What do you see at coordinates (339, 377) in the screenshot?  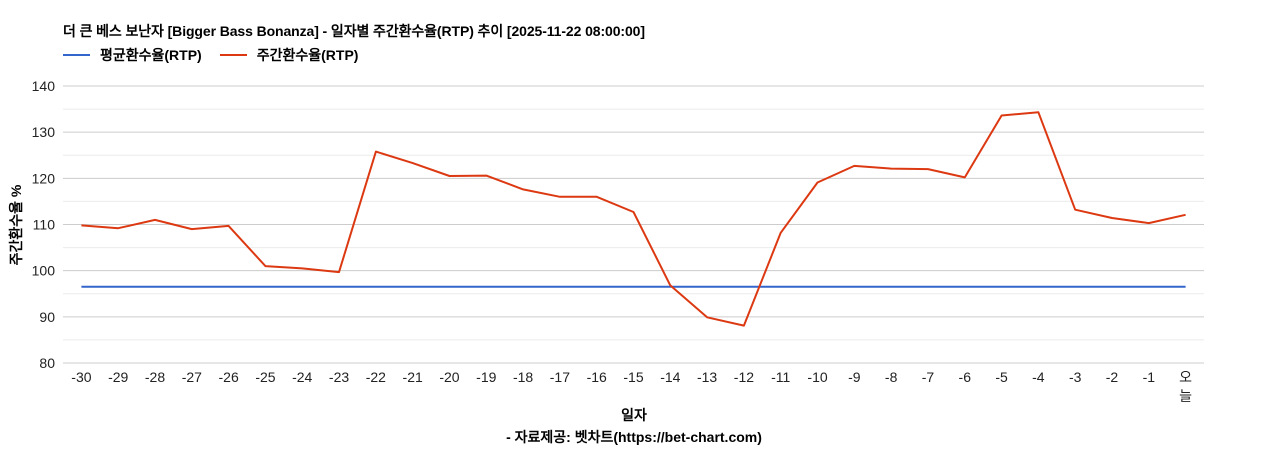 I see `x-tick-label: -23` at bounding box center [339, 377].